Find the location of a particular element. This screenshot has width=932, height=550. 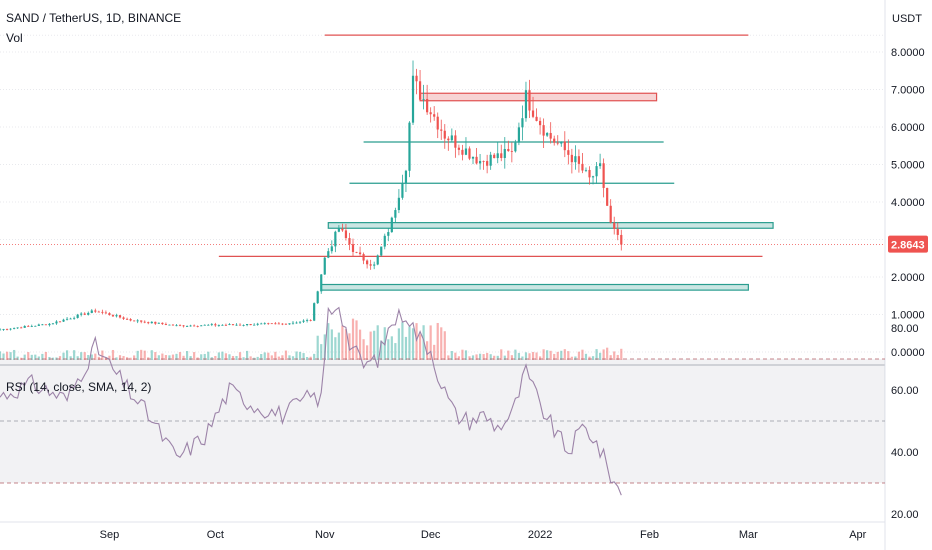

time-tick-label: Feb is located at coordinates (649, 535).